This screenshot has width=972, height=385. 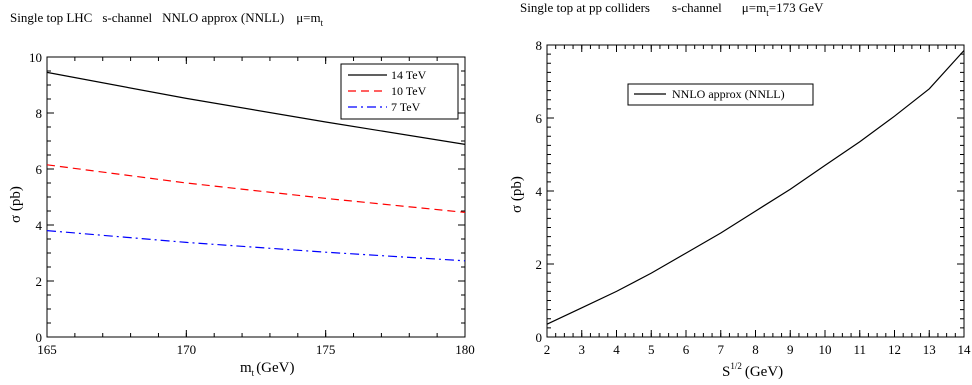 I want to click on chart-left-xlabel-sub: t, so click(x=253, y=373).